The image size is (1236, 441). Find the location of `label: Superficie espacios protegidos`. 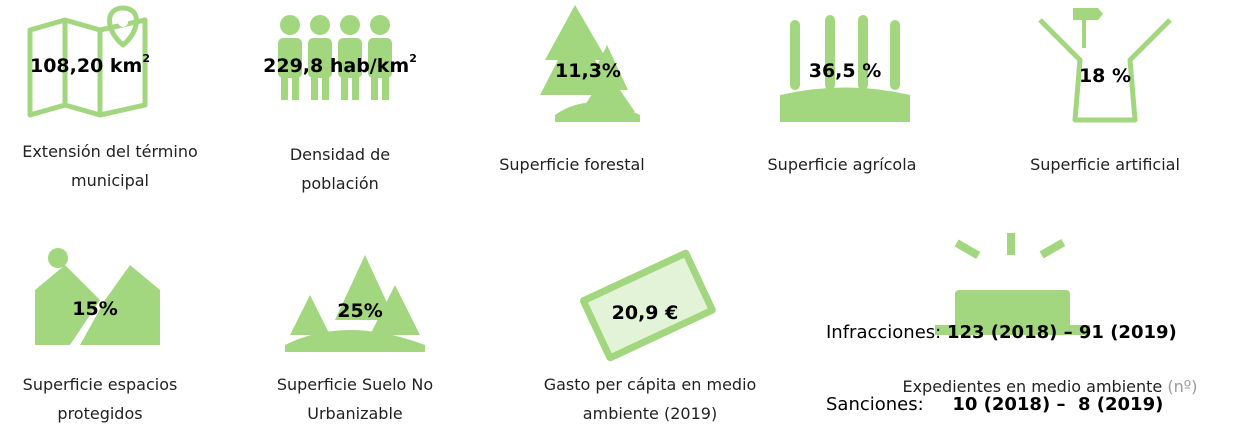

label: Superficie espacios protegidos is located at coordinates (100, 399).